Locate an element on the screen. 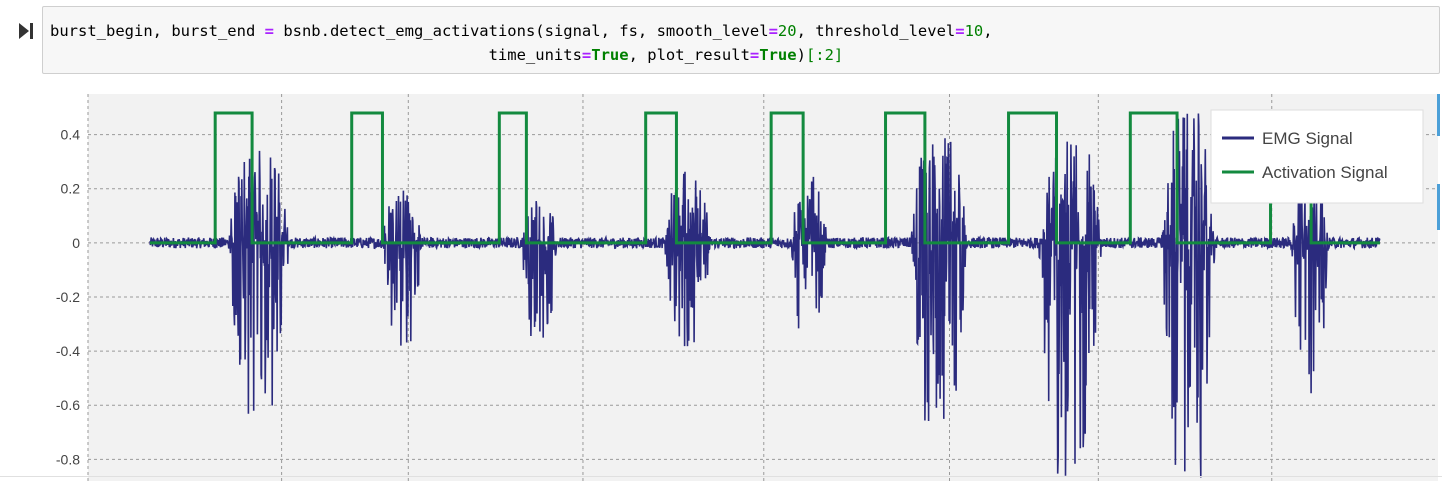  code-token: time_units is located at coordinates (316, 55).